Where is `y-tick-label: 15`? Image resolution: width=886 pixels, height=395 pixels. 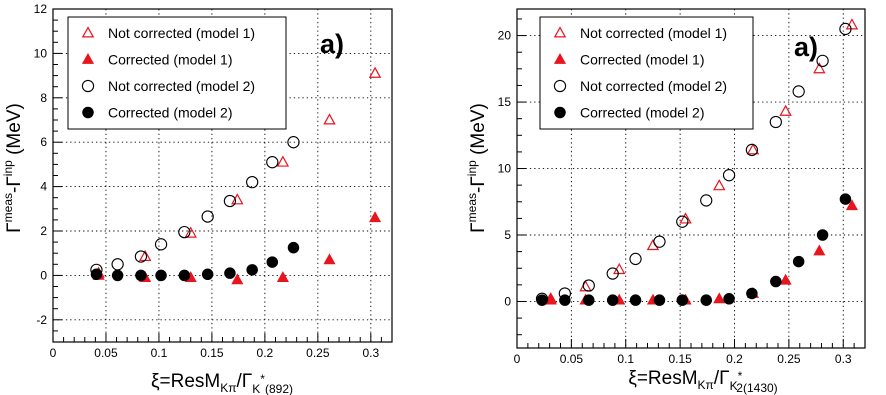
y-tick-label: 15 is located at coordinates (505, 102).